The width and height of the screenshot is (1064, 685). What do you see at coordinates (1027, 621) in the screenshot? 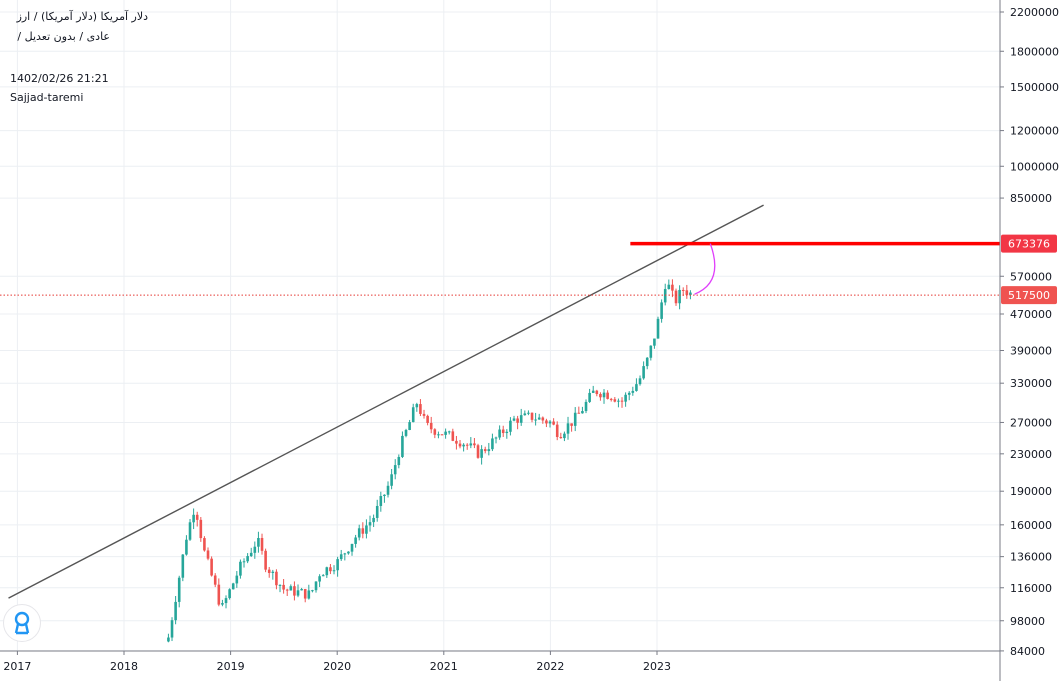
I see `price-tick-label: 98000` at bounding box center [1027, 621].